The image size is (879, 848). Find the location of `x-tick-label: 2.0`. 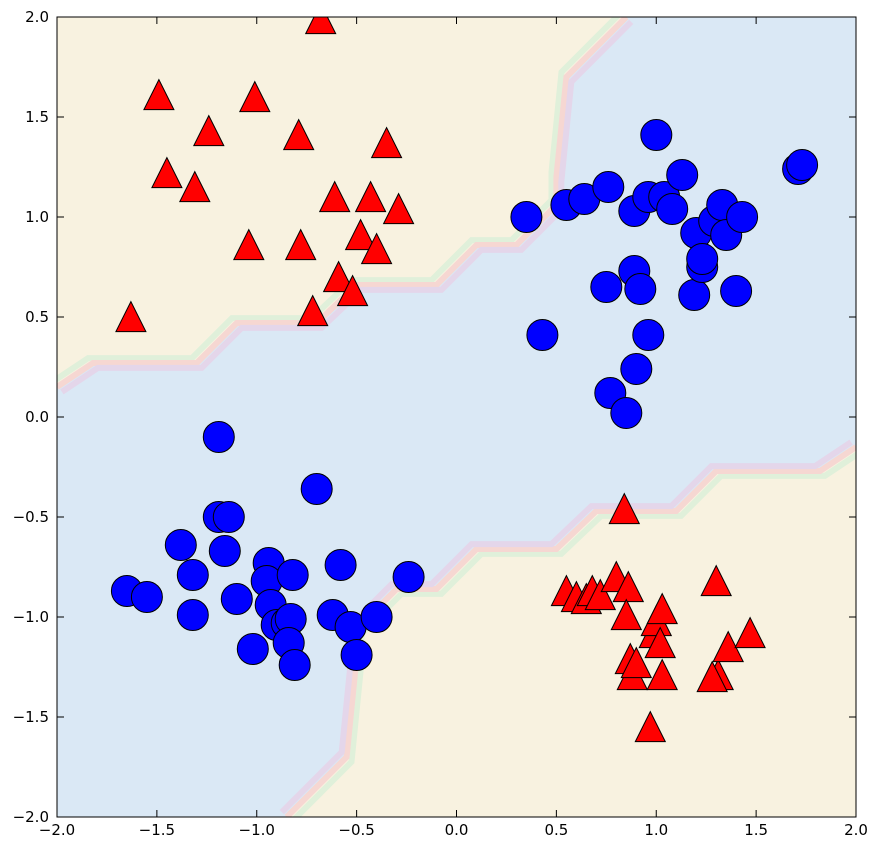

x-tick-label: 2.0 is located at coordinates (856, 830).